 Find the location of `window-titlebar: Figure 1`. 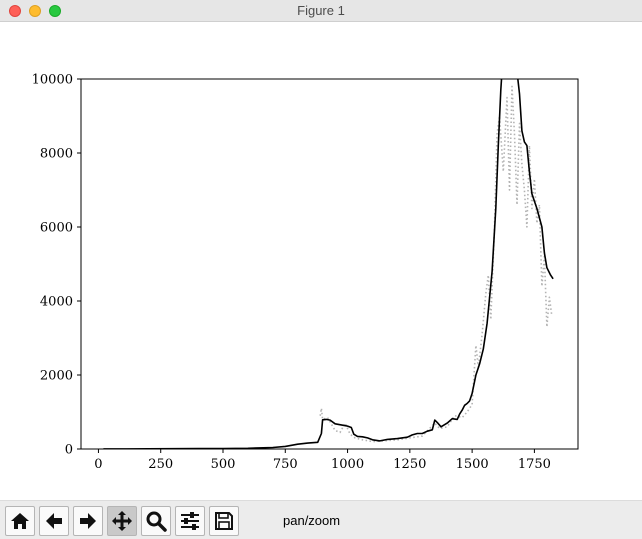

window-titlebar: Figure 1 is located at coordinates (321, 11).